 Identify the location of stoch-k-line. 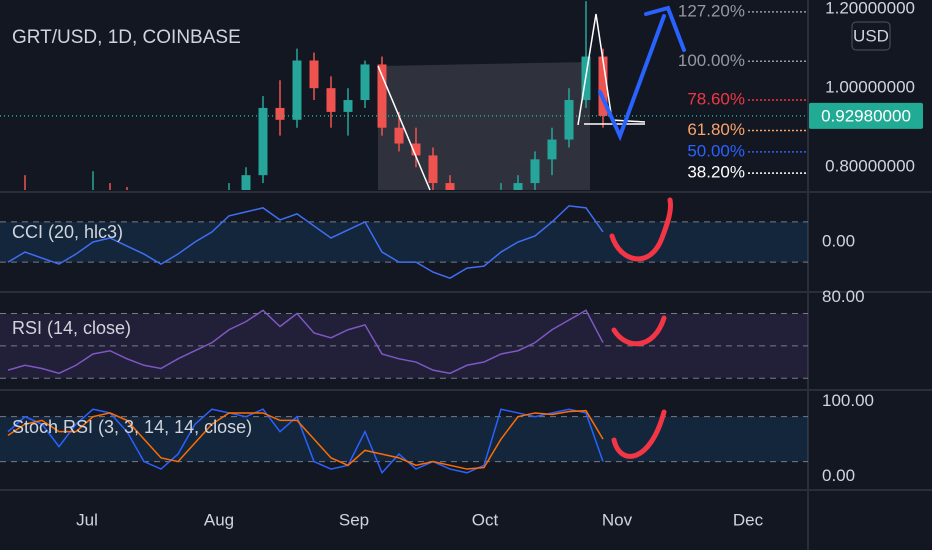
(305, 441).